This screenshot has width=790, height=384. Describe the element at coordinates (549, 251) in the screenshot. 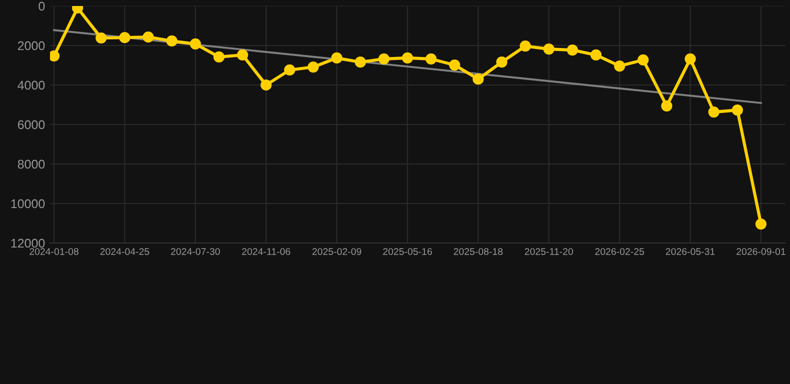

I see `x-tick-label: 2025-11-20` at that location.